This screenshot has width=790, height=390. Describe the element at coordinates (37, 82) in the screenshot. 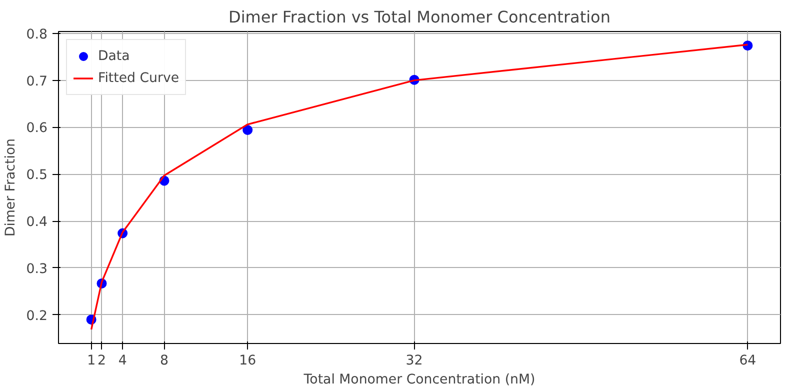

I see `y-tick-label: 0.7` at that location.